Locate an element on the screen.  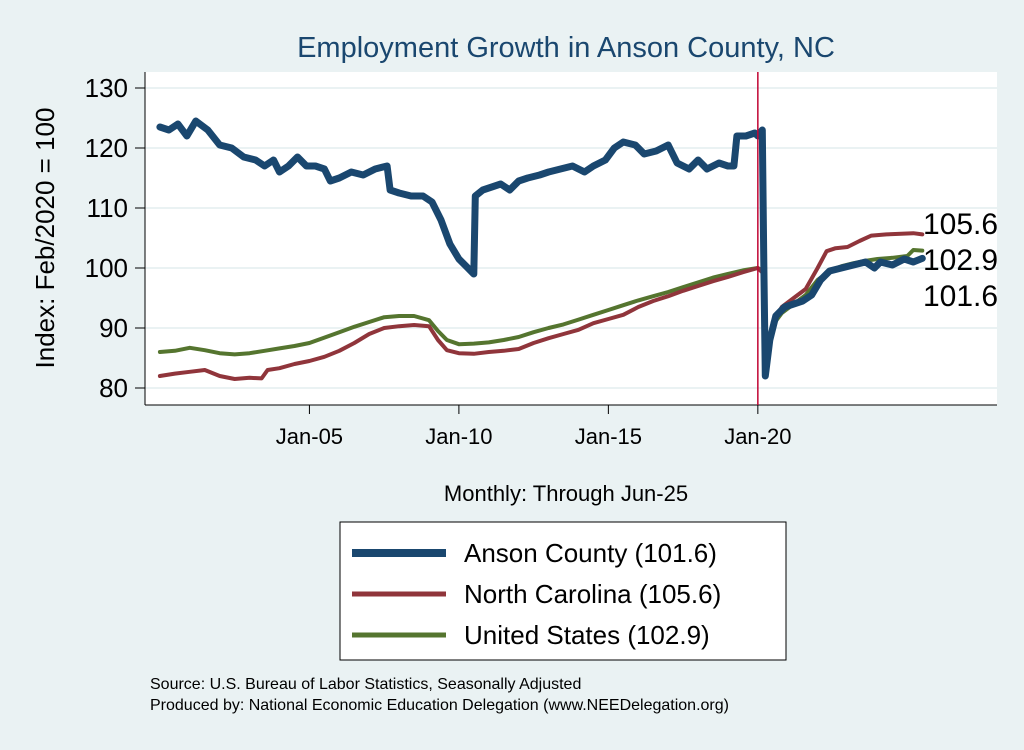
legend-label: United States (102.9) is located at coordinates (587, 635).